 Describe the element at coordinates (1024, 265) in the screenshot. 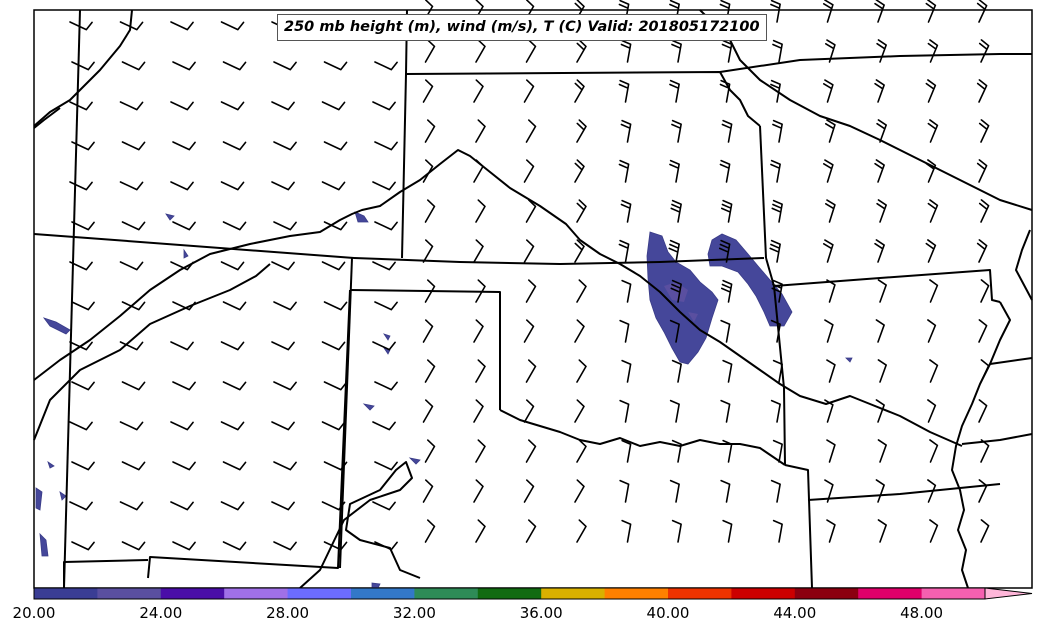

I see `boundary-ms-al` at that location.